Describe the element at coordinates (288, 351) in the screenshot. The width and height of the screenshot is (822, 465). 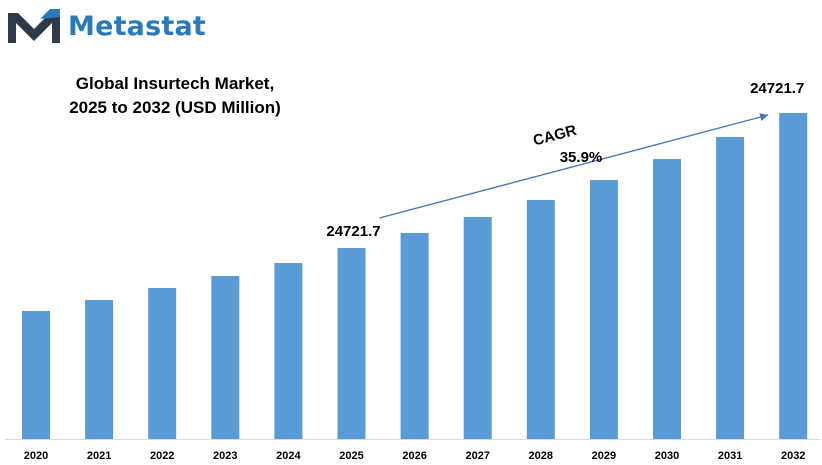
I see `bar-2024` at that location.